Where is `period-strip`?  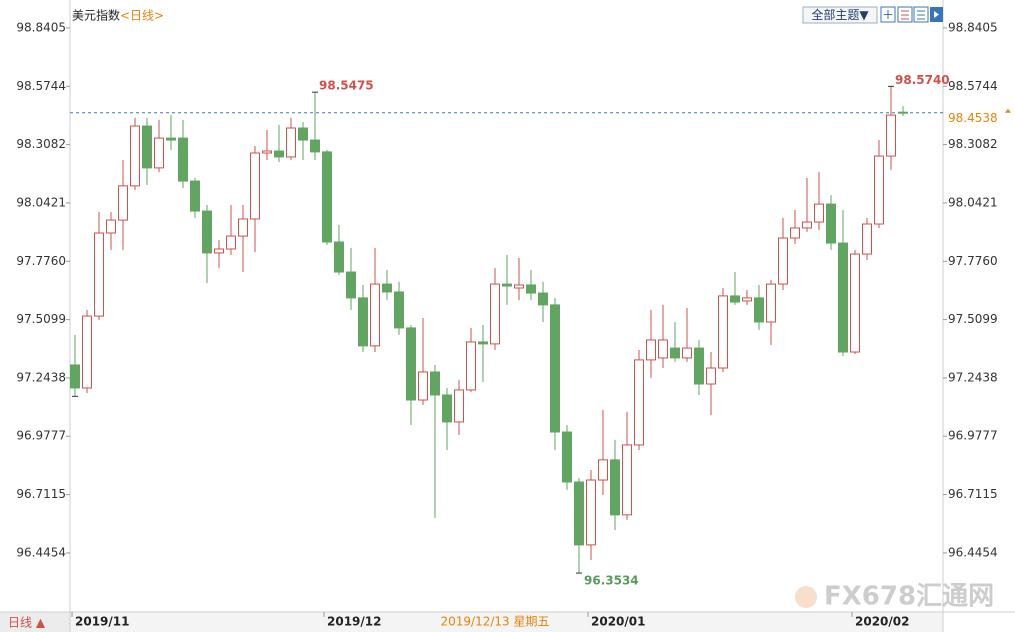
period-strip is located at coordinates (35, 622).